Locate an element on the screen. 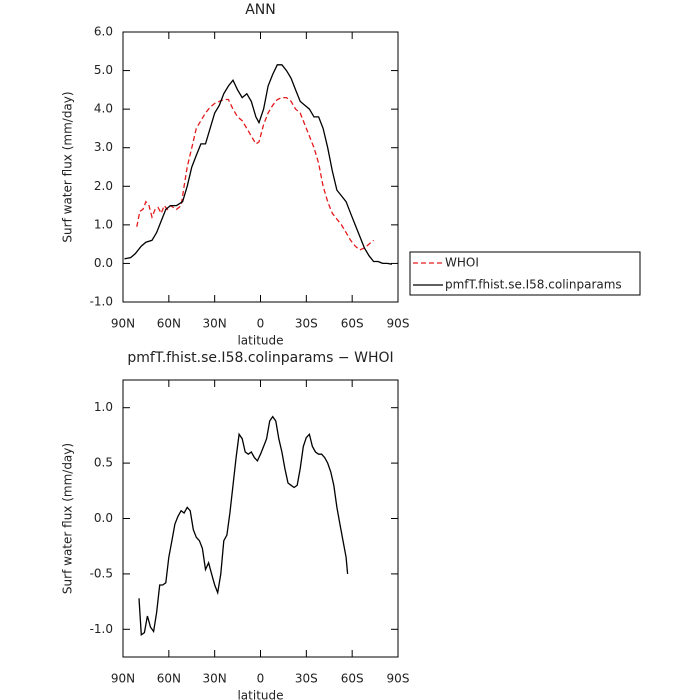 Image resolution: width=700 pixels, height=700 pixels. y-tick-label: 4.0 is located at coordinates (103, 109).